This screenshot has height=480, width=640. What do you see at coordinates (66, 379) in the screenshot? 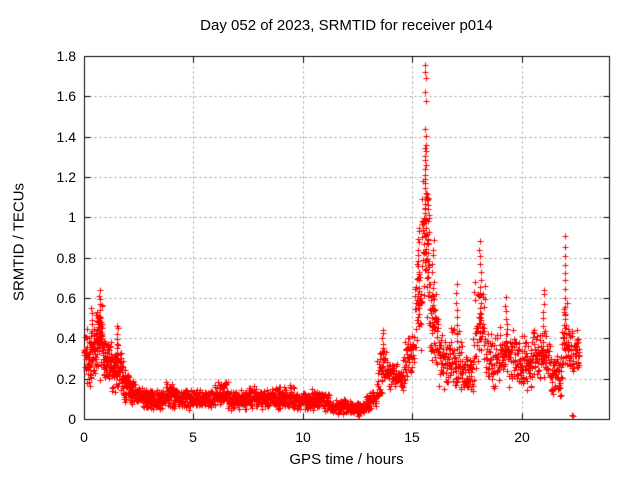
I see `y-tick-label: 0.2` at bounding box center [66, 379].